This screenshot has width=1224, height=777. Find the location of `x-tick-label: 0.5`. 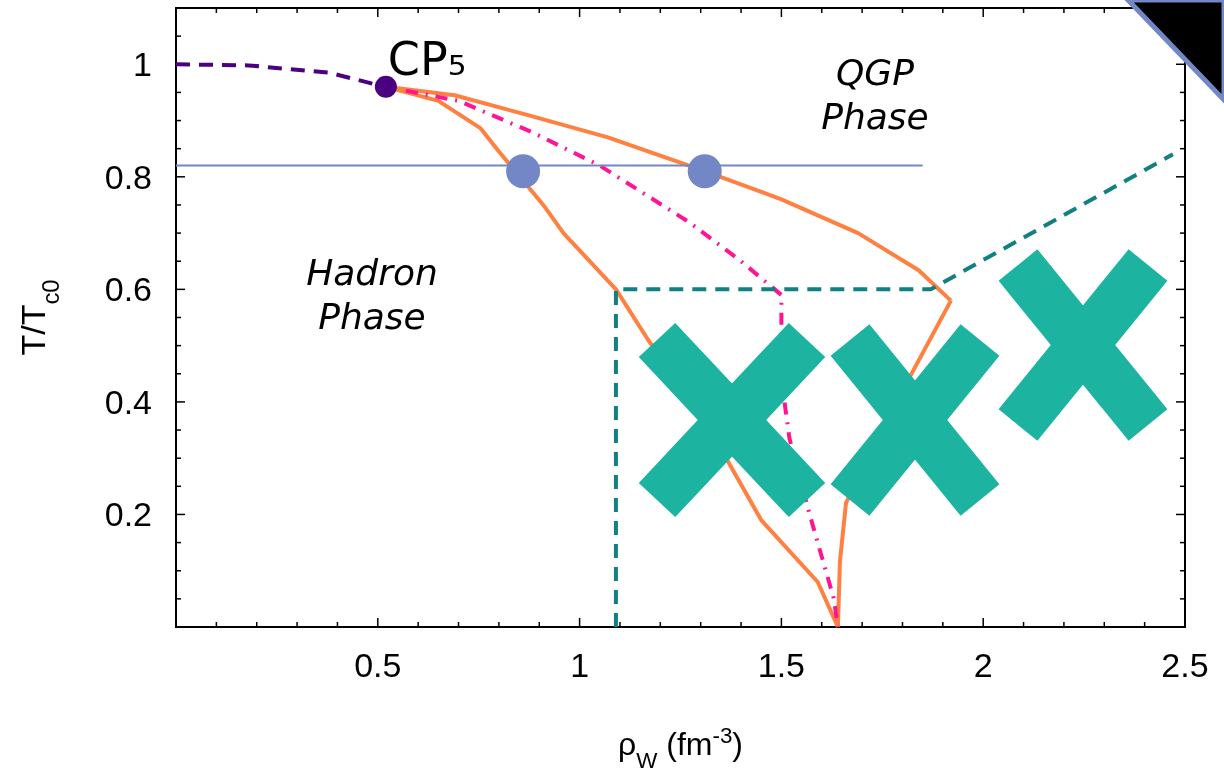

x-tick-label: 0.5 is located at coordinates (378, 665).